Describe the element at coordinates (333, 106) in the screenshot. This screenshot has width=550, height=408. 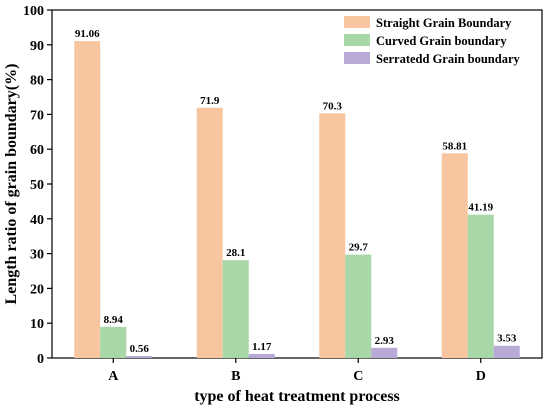
I see `data-label: 70.3` at that location.